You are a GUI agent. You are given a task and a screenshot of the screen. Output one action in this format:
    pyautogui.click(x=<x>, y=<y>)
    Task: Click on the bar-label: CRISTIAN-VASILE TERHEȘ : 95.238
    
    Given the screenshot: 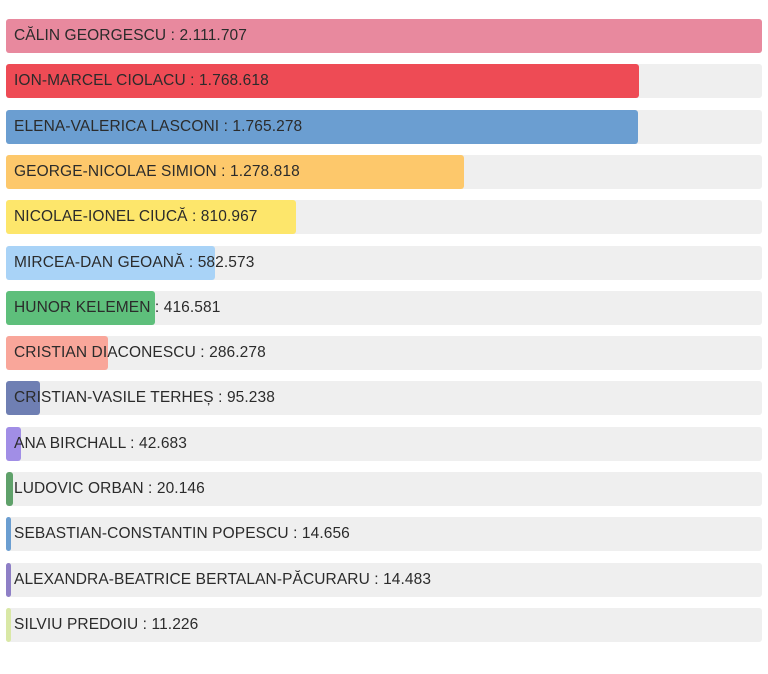 What is the action you would take?
    pyautogui.click(x=144, y=397)
    